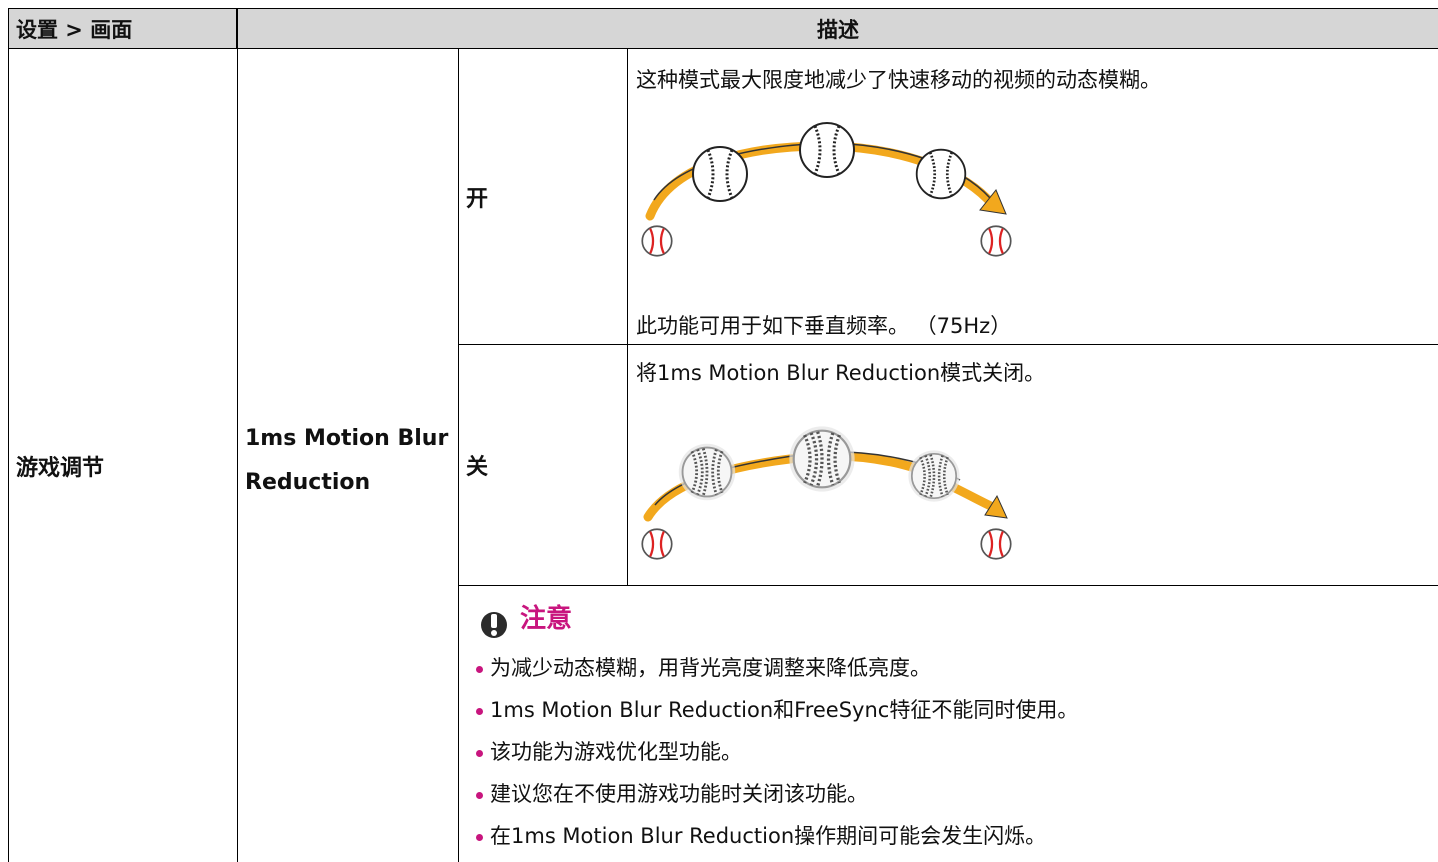 The width and height of the screenshot is (1438, 862). I want to click on notice-item: 为减少动态模糊，用背光亮度调整来降低亮度。, so click(710, 668).